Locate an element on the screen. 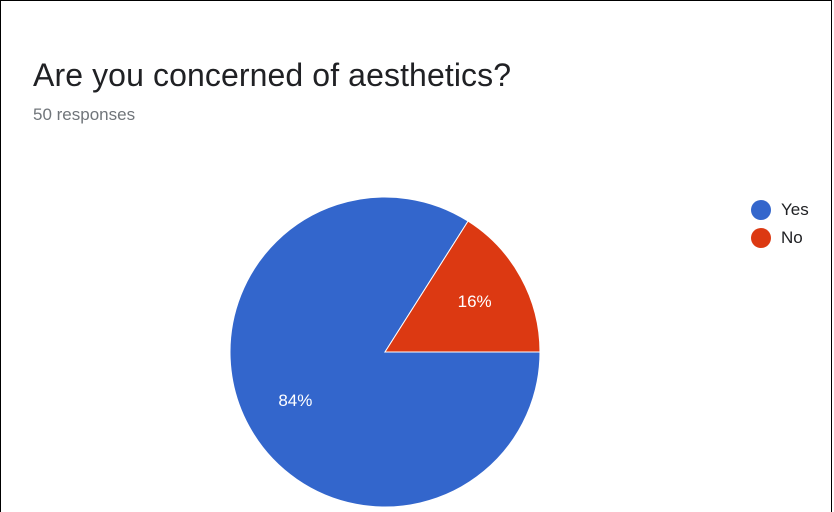 The image size is (834, 512). pie-slice-no is located at coordinates (462, 286).